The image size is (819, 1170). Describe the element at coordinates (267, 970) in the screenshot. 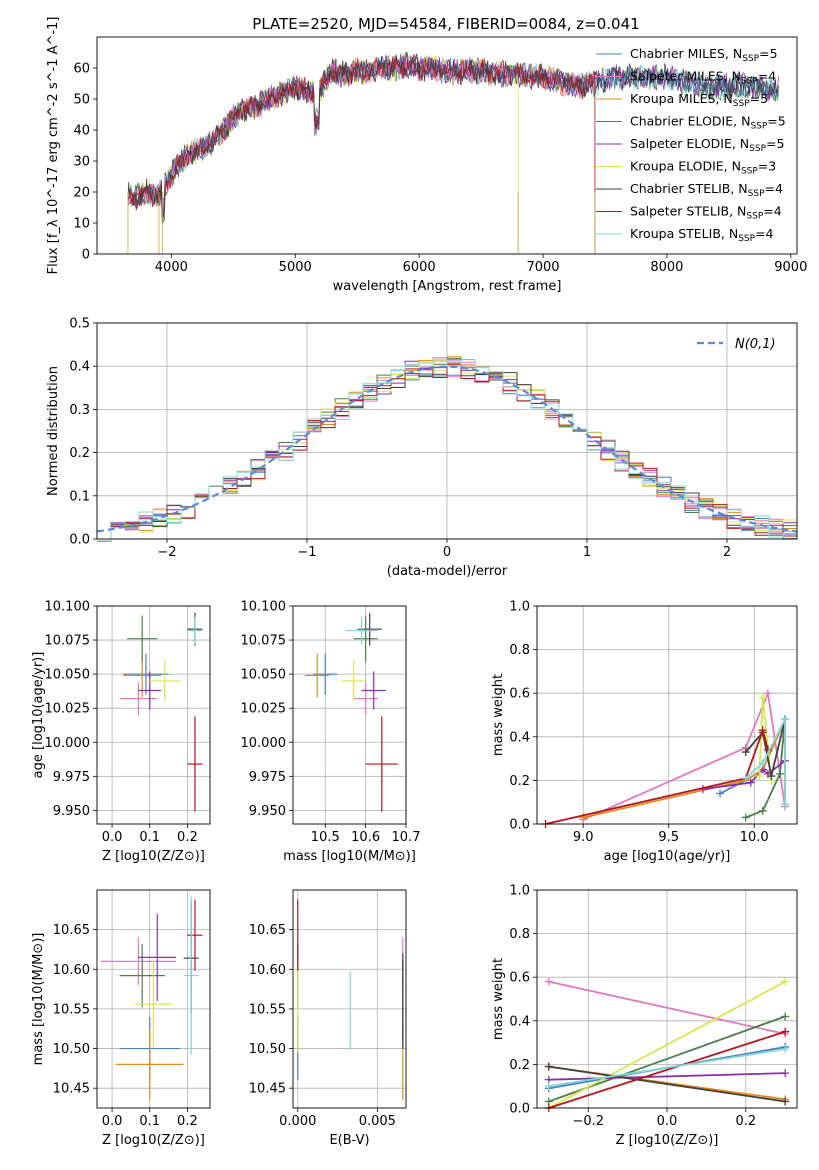

I see `y-tick-label: 10.60` at that location.